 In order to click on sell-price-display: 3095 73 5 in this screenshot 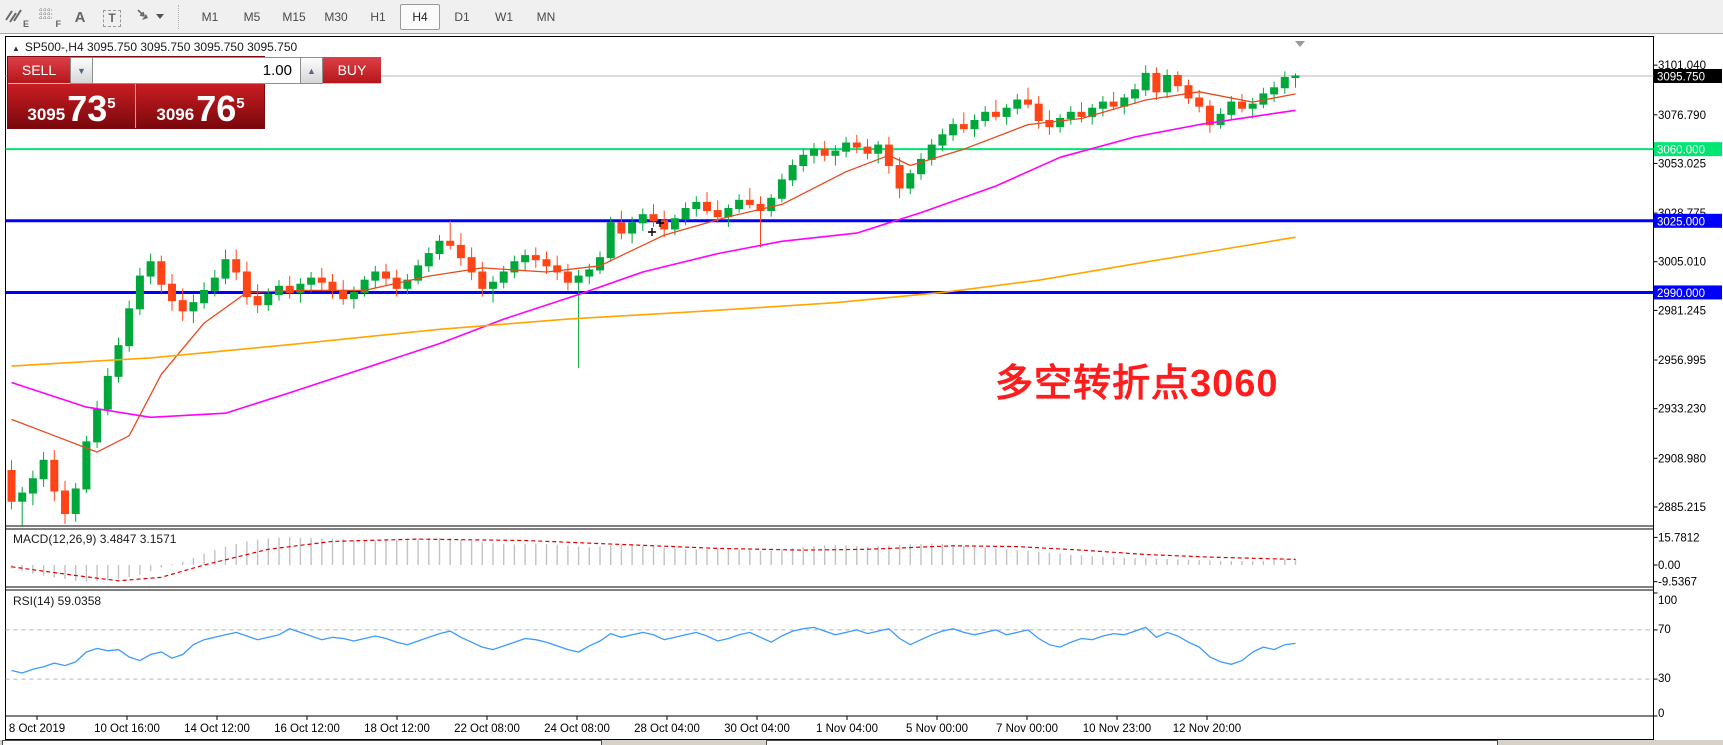, I will do `click(72, 106)`.